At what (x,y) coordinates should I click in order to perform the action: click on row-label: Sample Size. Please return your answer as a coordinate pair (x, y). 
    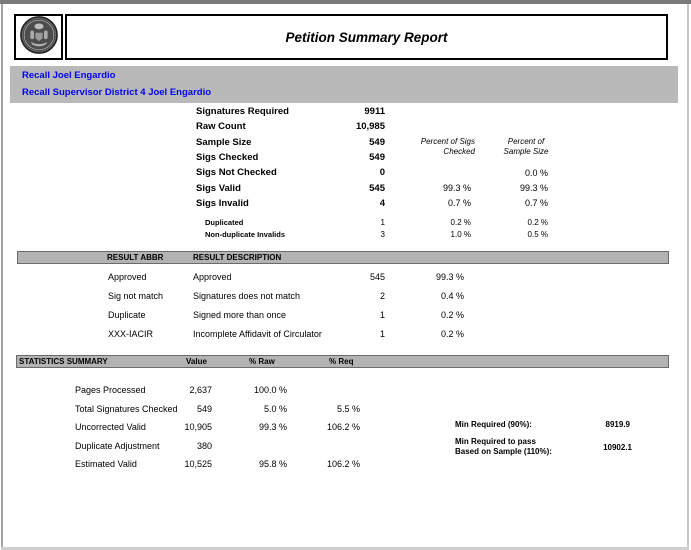
    Looking at the image, I should click on (224, 142).